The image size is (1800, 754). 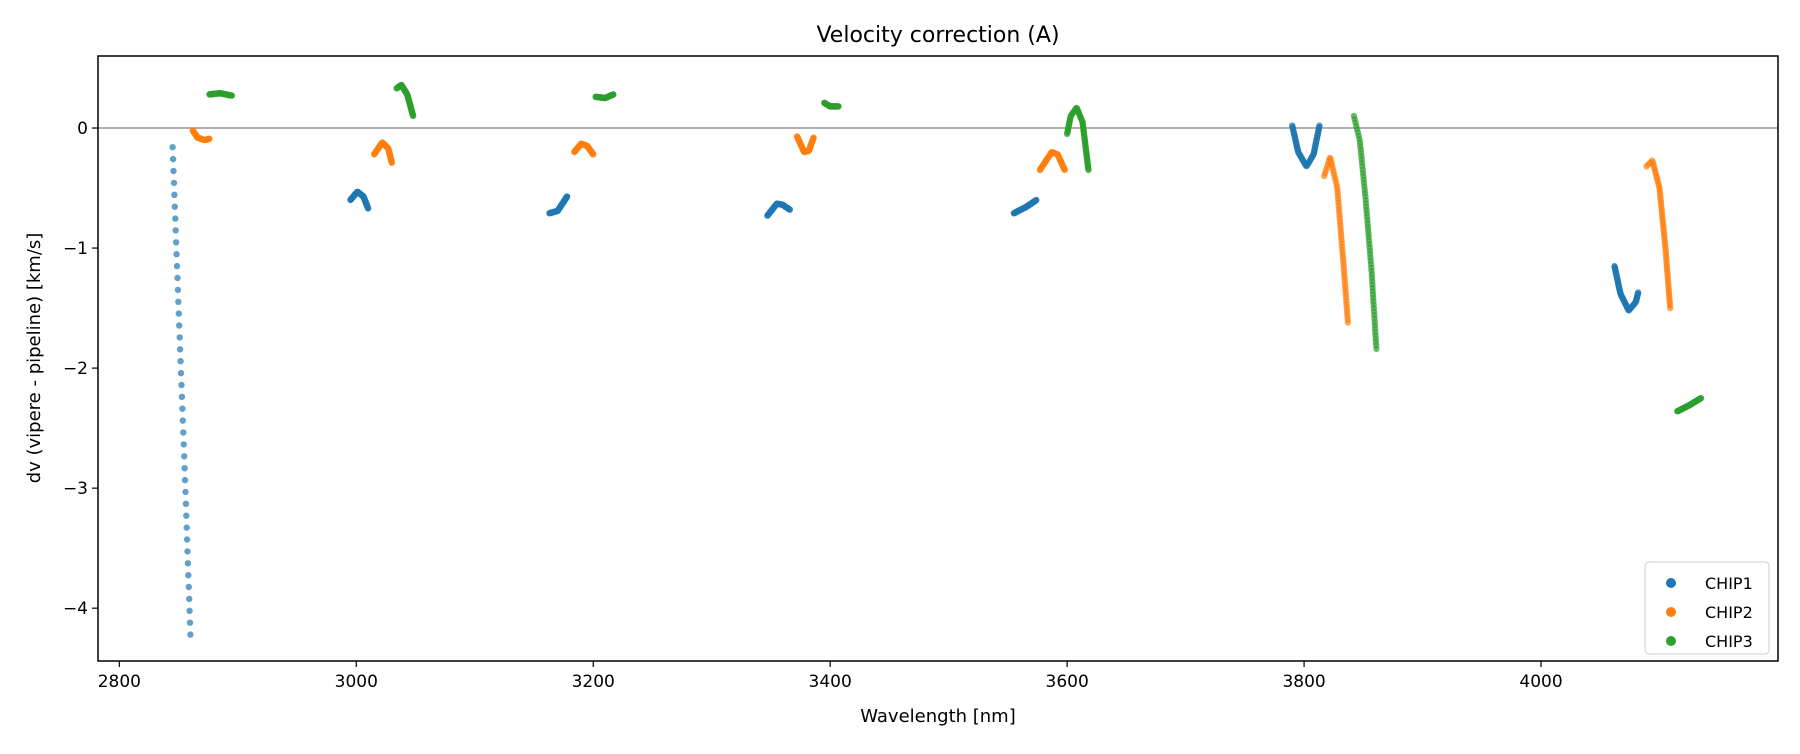 I want to click on x-tick-label: 3000, so click(x=356, y=682).